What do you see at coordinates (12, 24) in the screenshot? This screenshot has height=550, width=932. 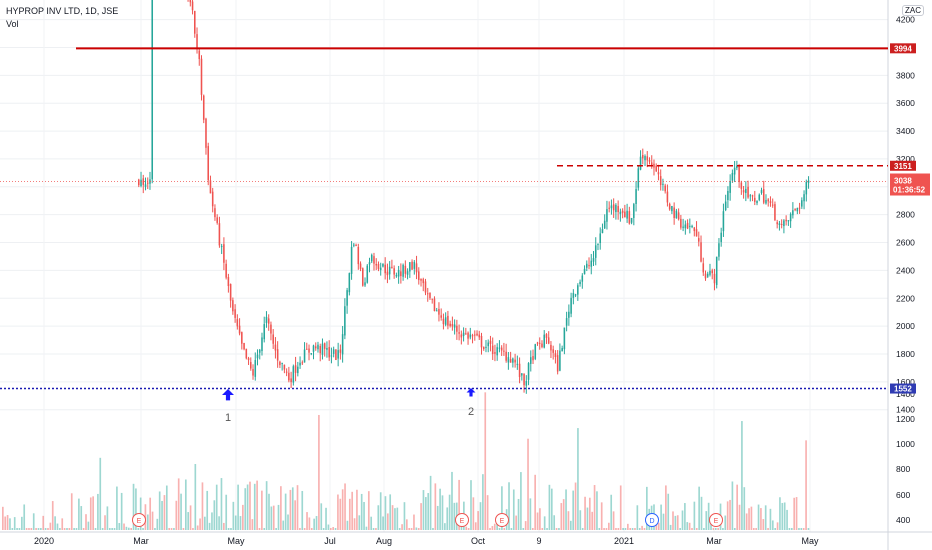 I see `volume-legend: Vol` at bounding box center [12, 24].